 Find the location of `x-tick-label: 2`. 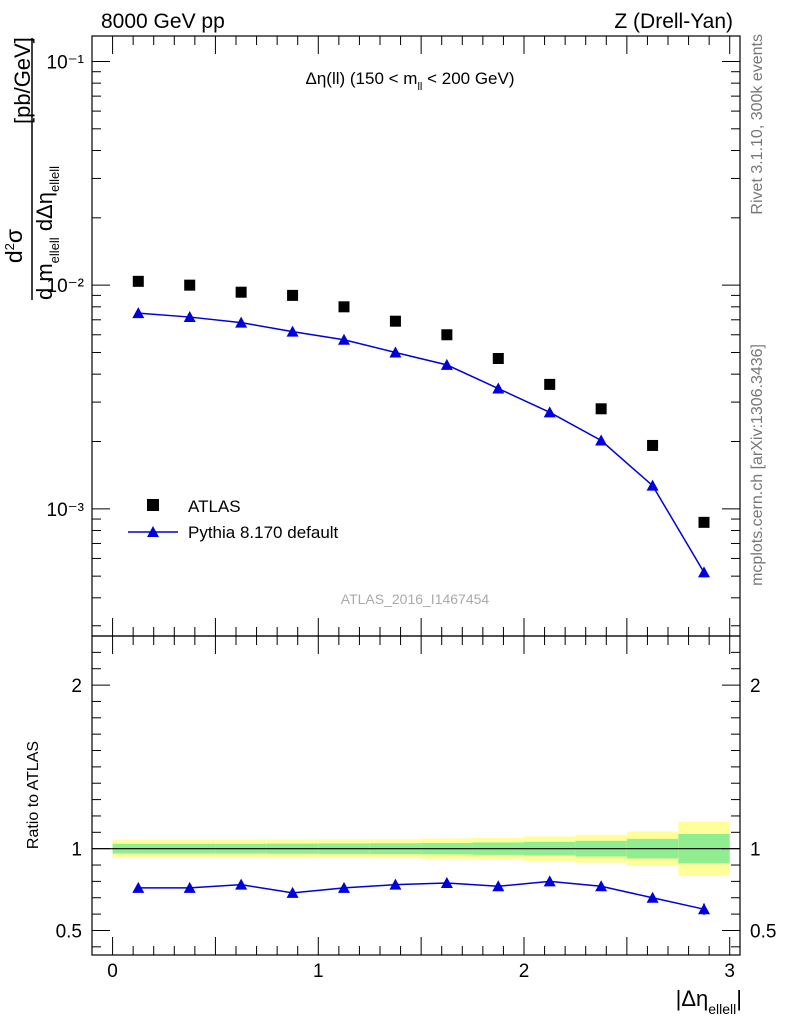

x-tick-label: 2 is located at coordinates (524, 971).